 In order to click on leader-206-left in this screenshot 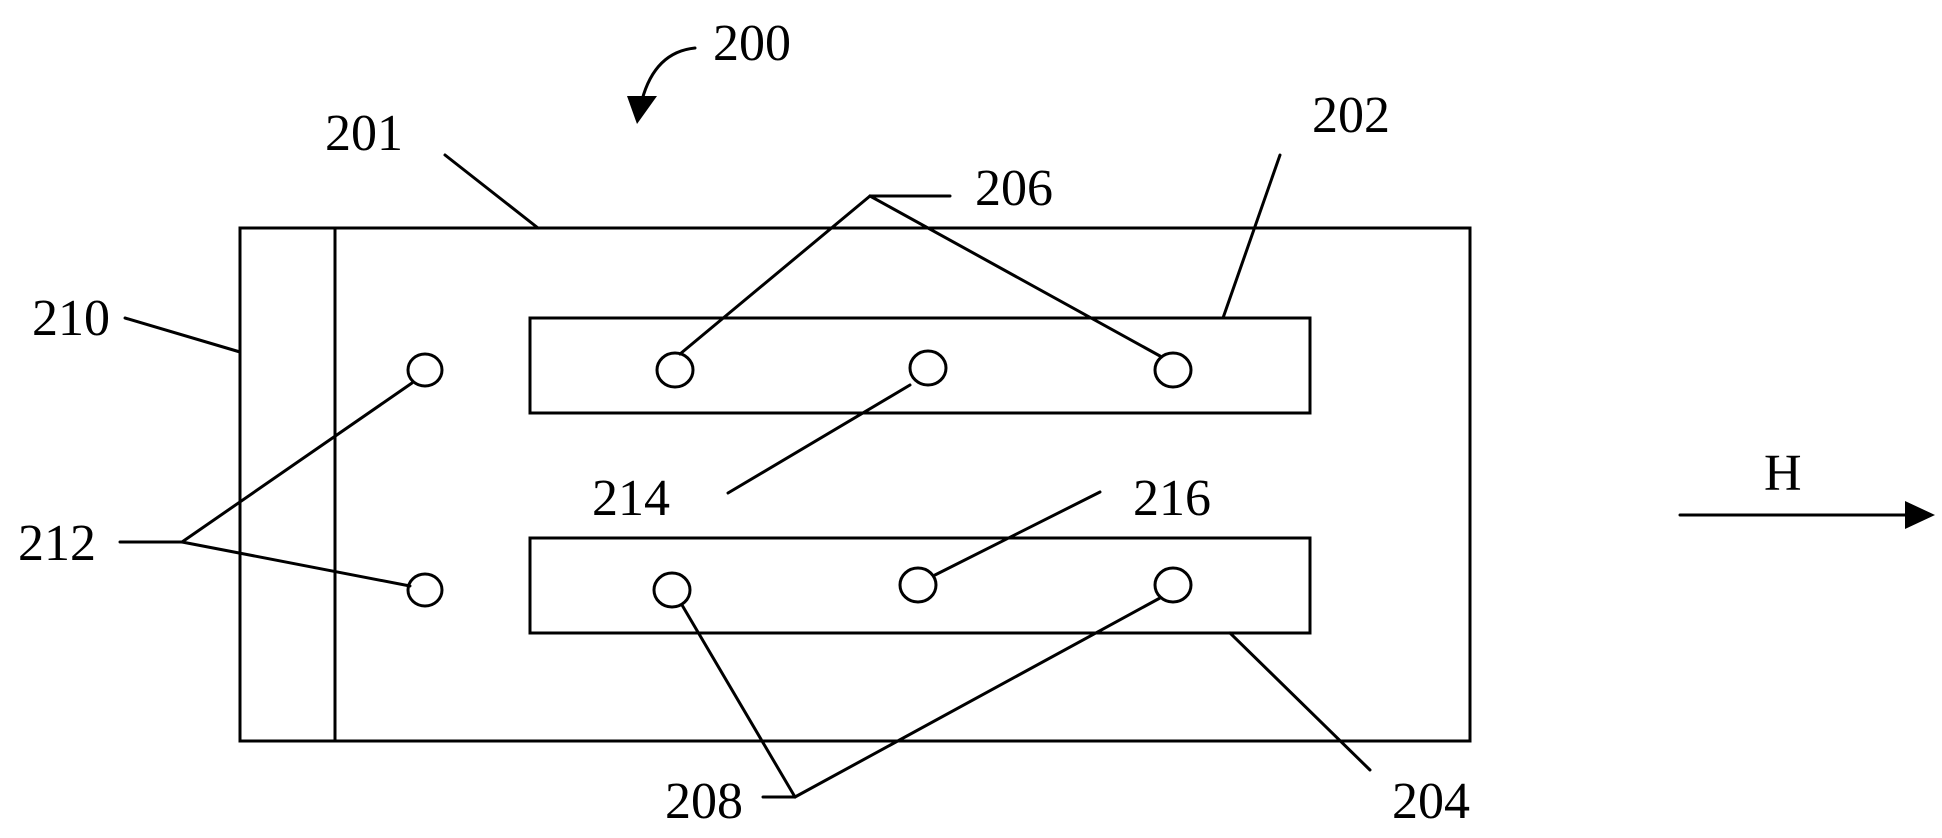, I will do `click(775, 275)`.